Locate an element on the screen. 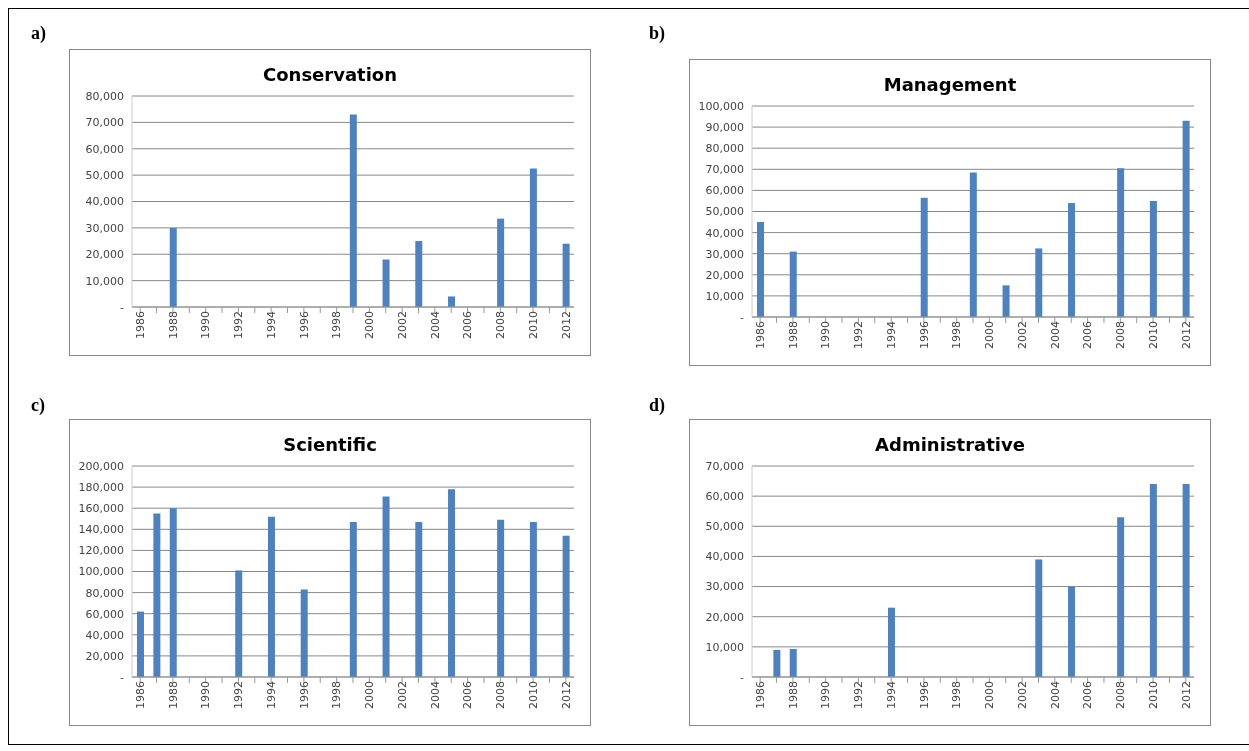 This screenshot has width=1249, height=751. text: d) is located at coordinates (657, 405).